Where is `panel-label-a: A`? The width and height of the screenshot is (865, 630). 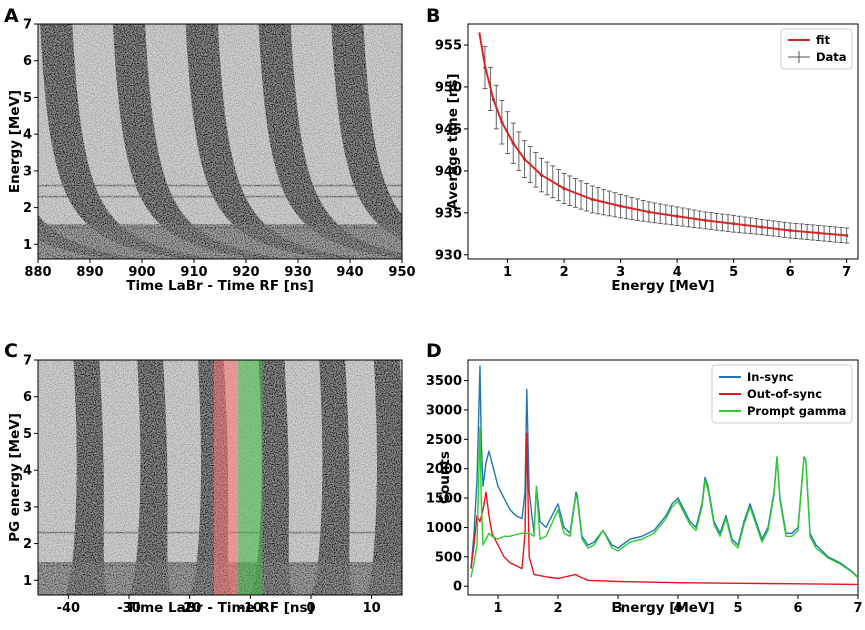
panel-label-a: A is located at coordinates (11, 16).